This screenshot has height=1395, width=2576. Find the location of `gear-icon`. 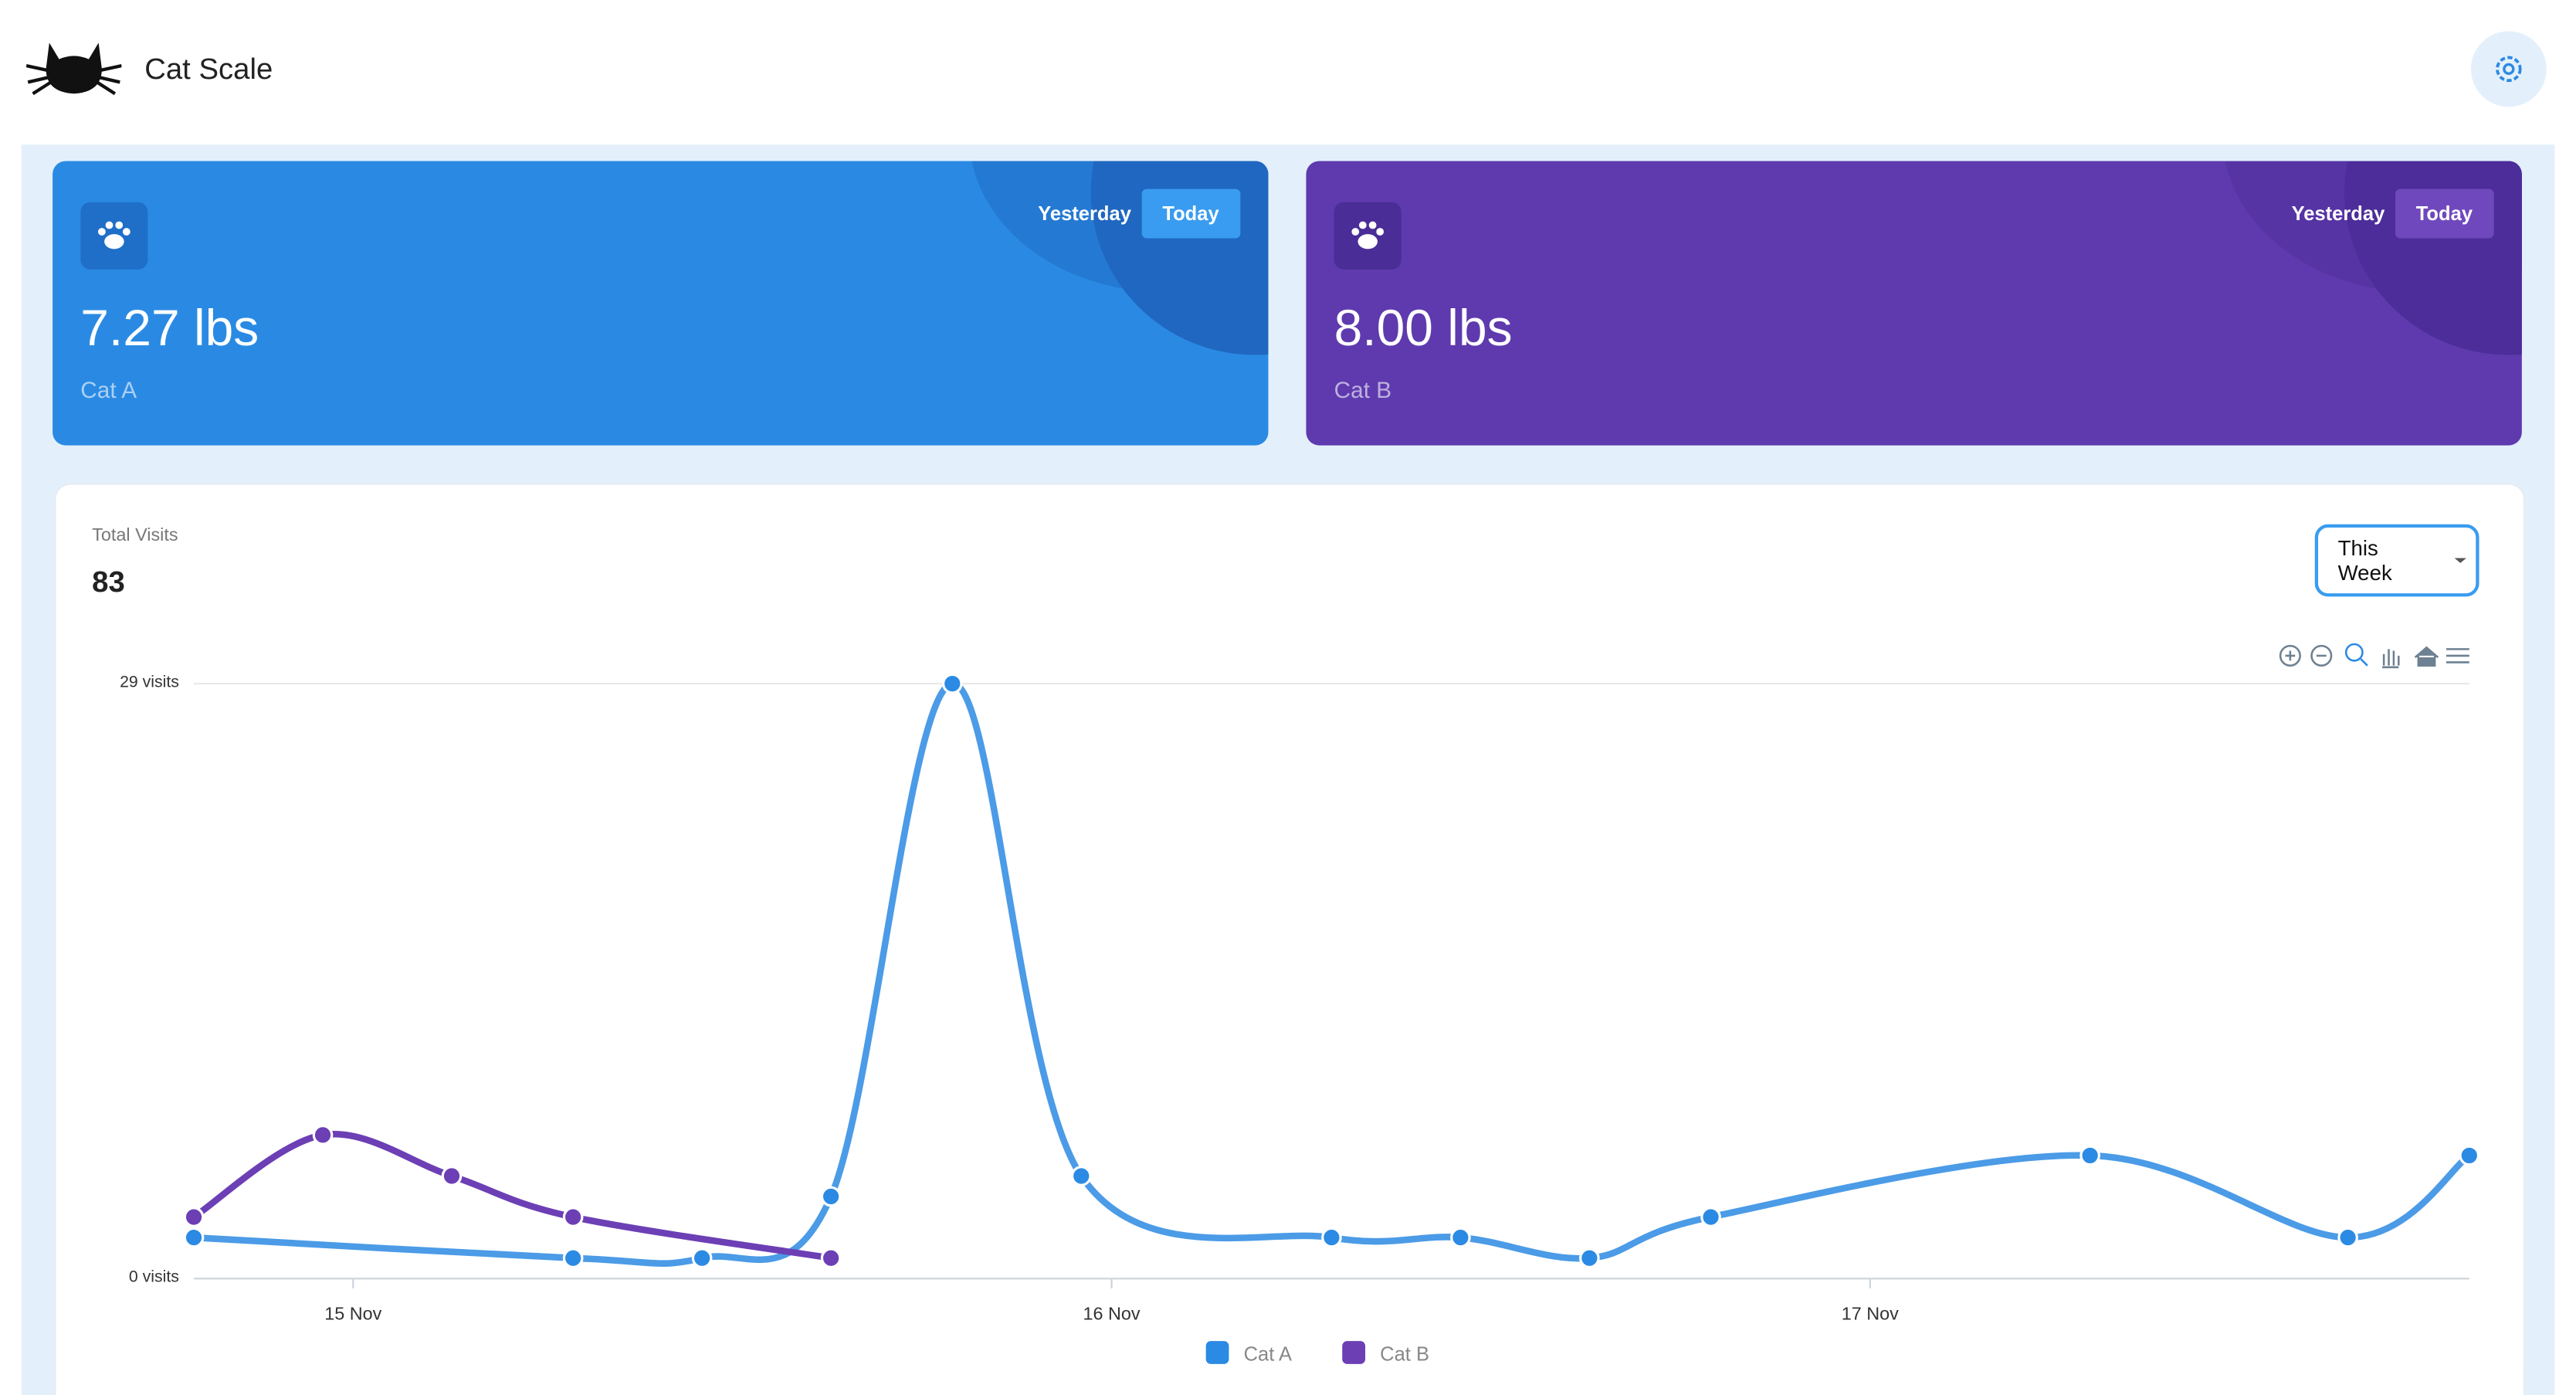

gear-icon is located at coordinates (2509, 69).